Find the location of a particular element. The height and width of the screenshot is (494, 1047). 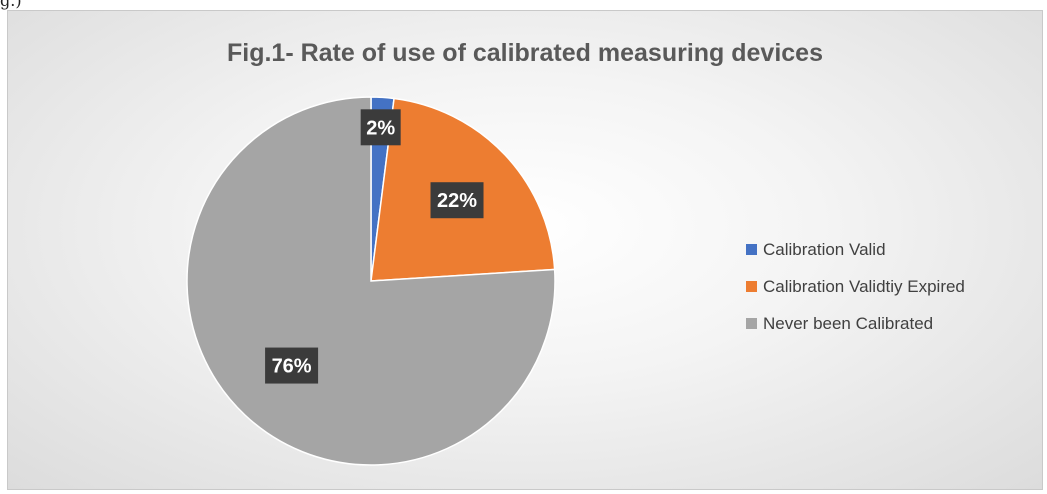

data-label-text: 2% is located at coordinates (380, 128).